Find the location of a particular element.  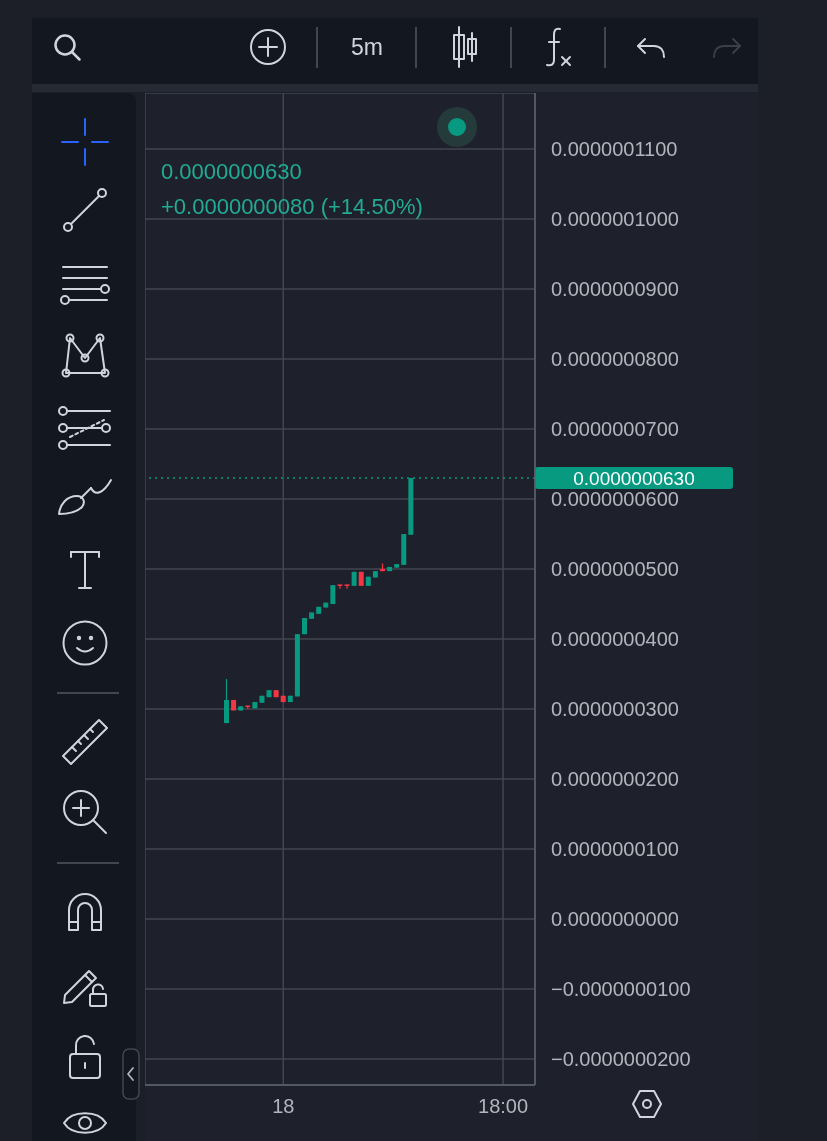

y-tick-label: 0.0000001100 is located at coordinates (614, 149).